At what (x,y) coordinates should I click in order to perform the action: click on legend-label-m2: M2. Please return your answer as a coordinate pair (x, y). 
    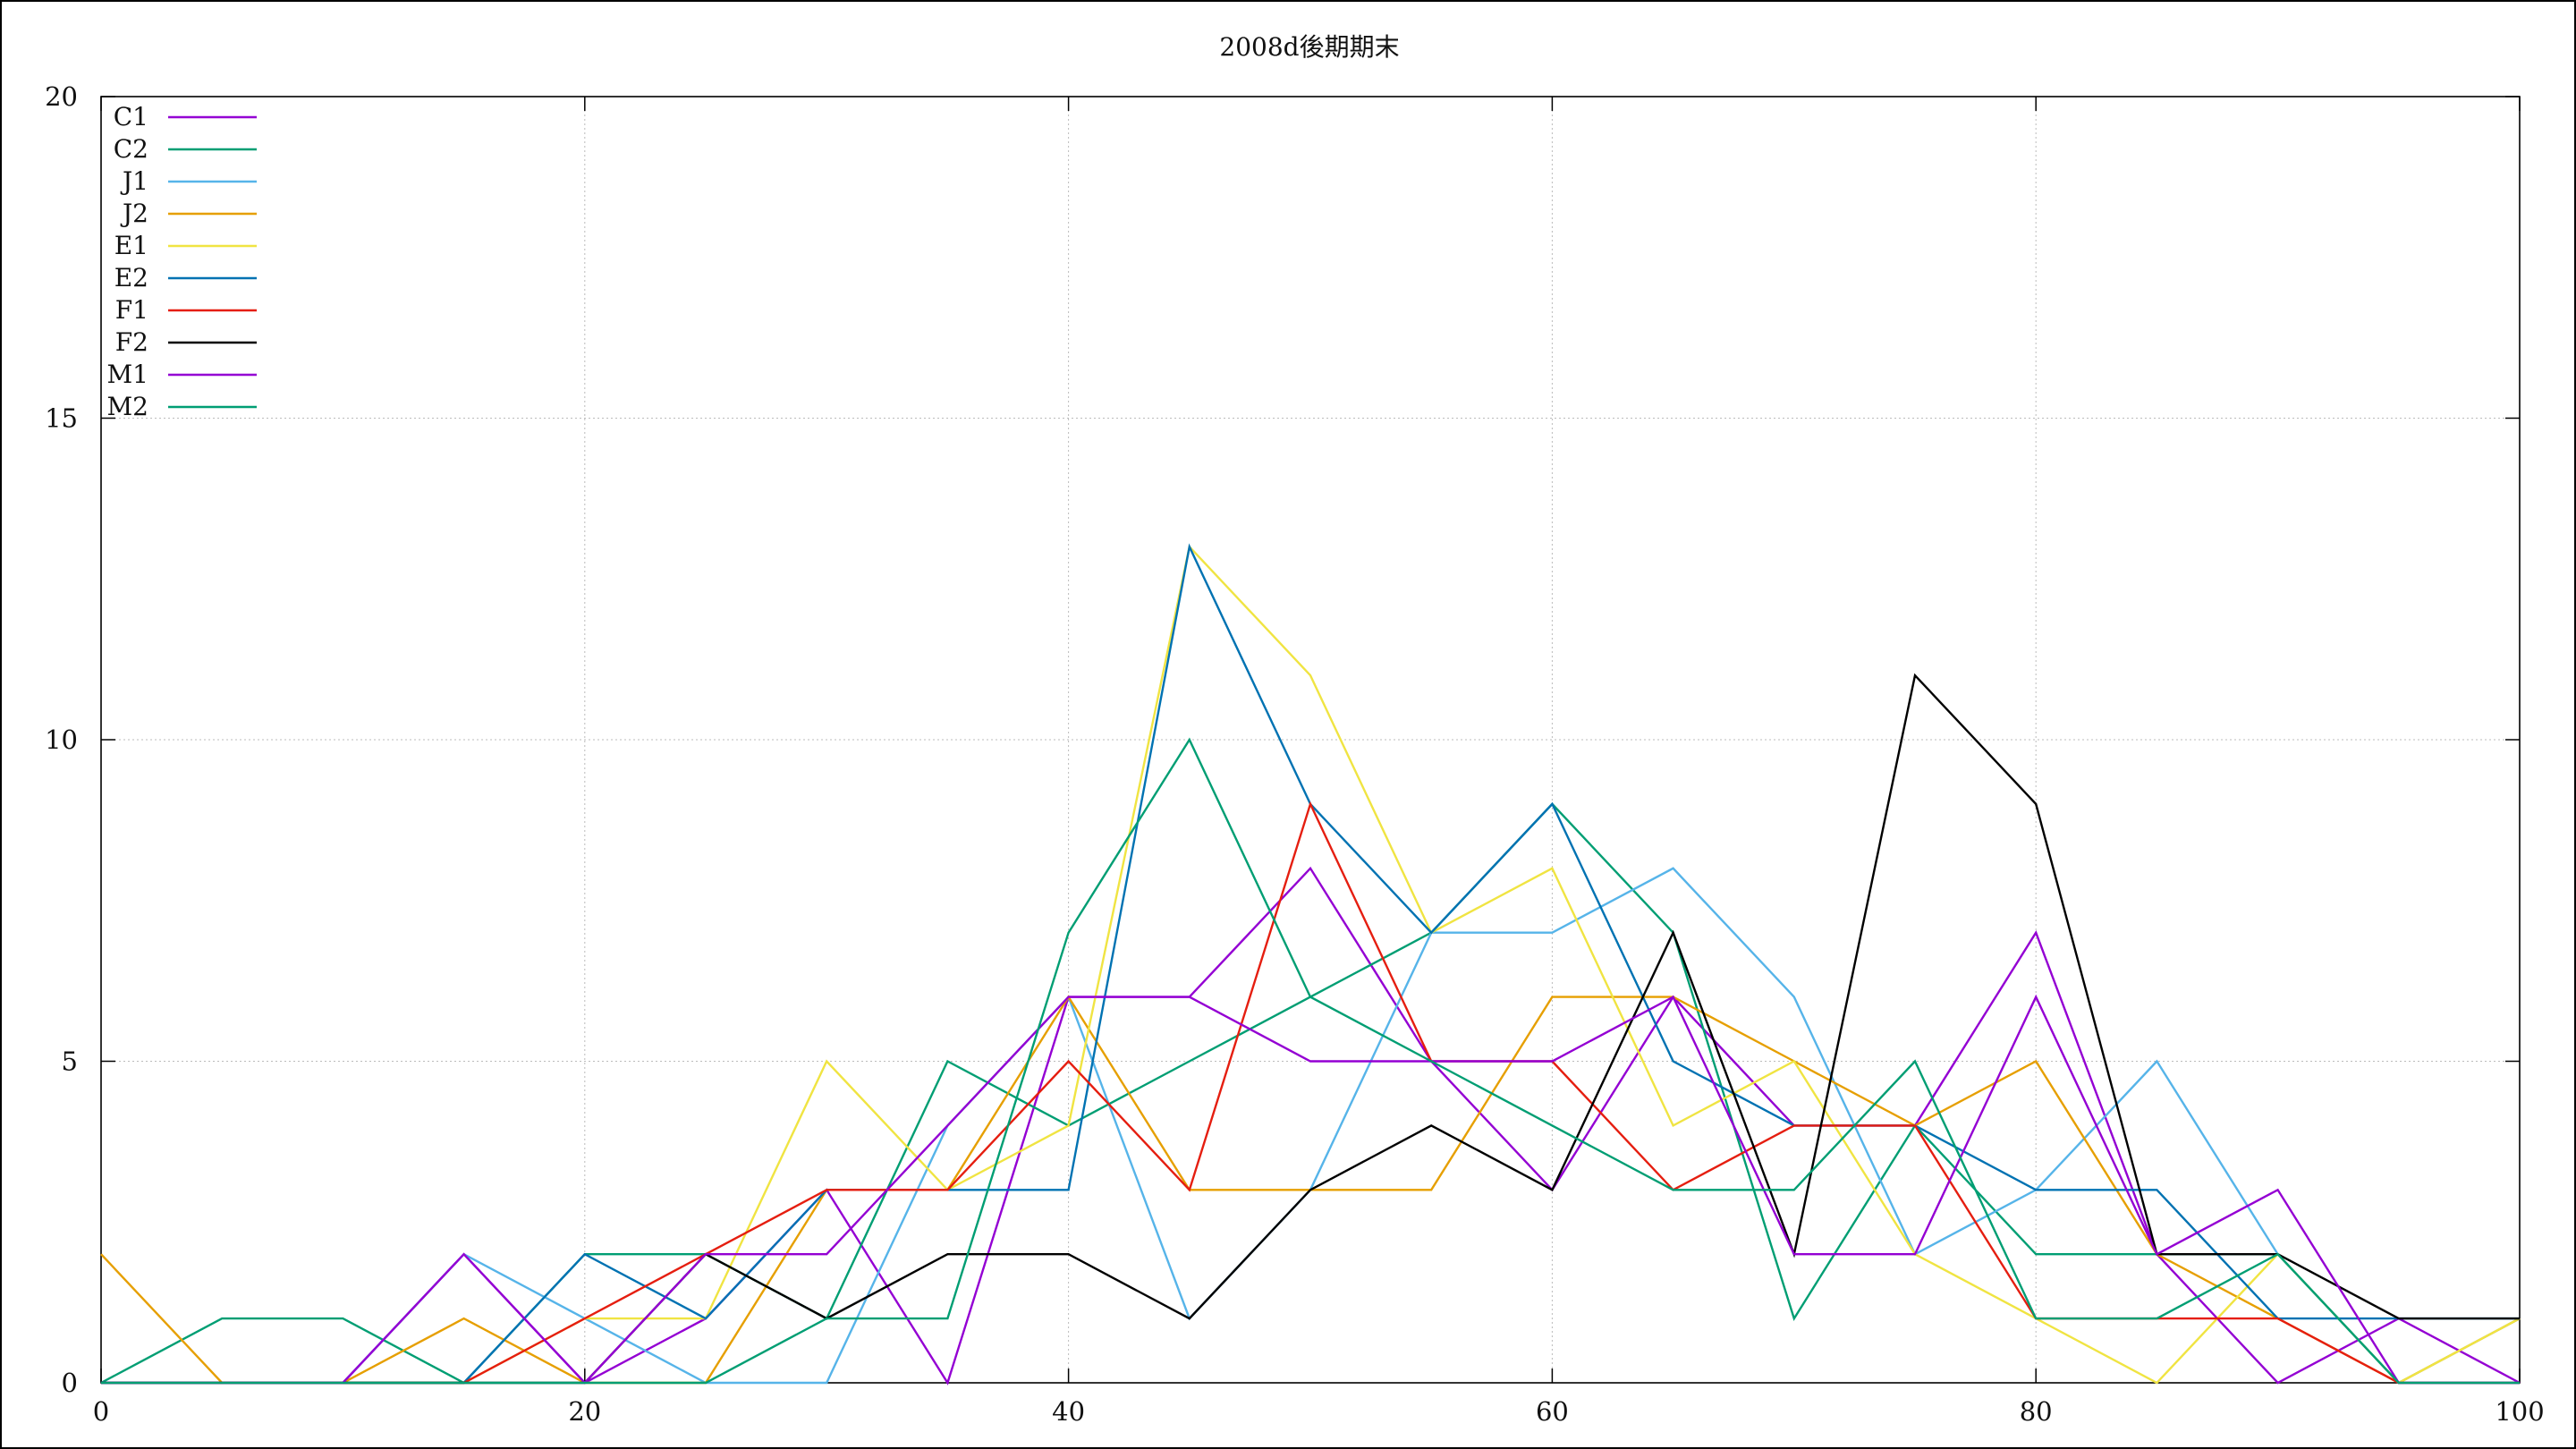
    Looking at the image, I should click on (127, 406).